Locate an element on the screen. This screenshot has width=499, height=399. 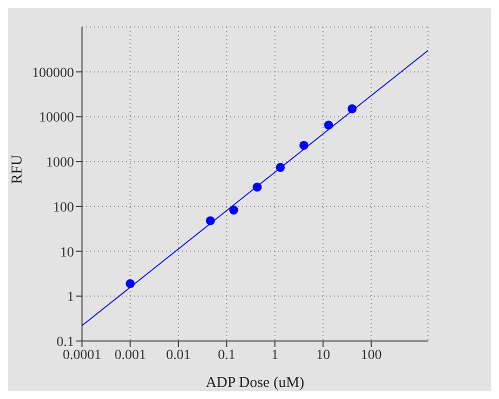
x-tick-label: 0.001 is located at coordinates (130, 355).